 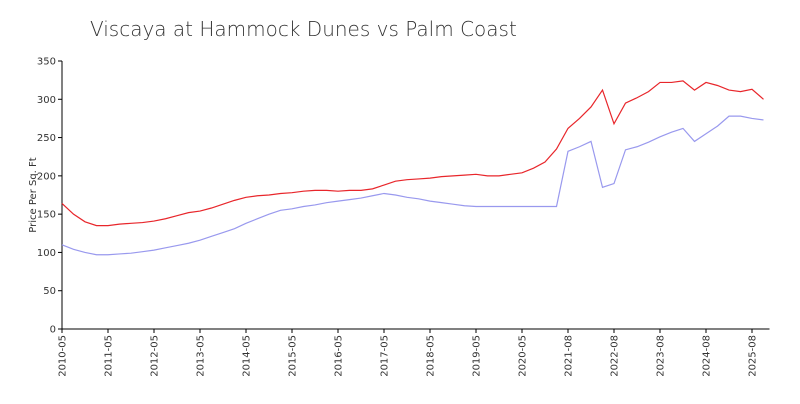 I want to click on y-tick-label: 150, so click(x=46, y=215).